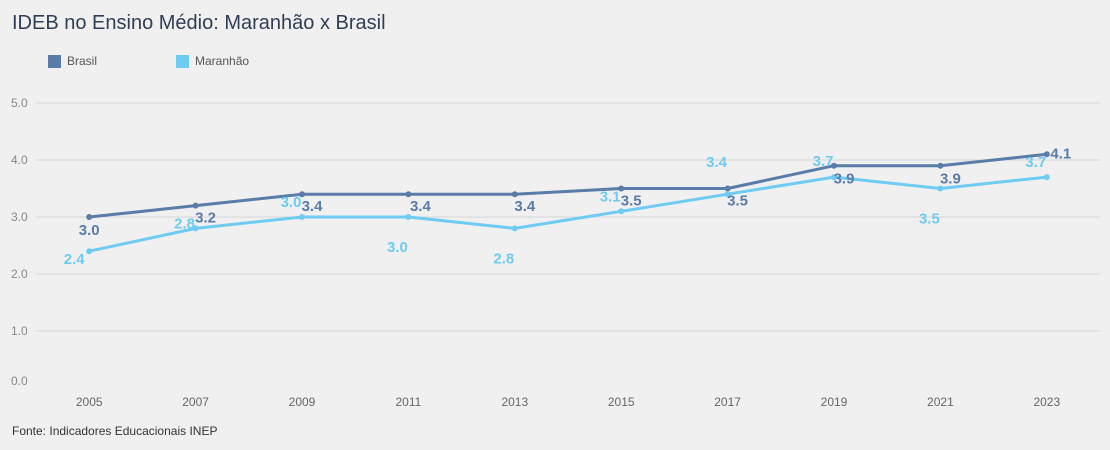 The width and height of the screenshot is (1110, 450). I want to click on x-tick-label-0: 2005, so click(89, 402).